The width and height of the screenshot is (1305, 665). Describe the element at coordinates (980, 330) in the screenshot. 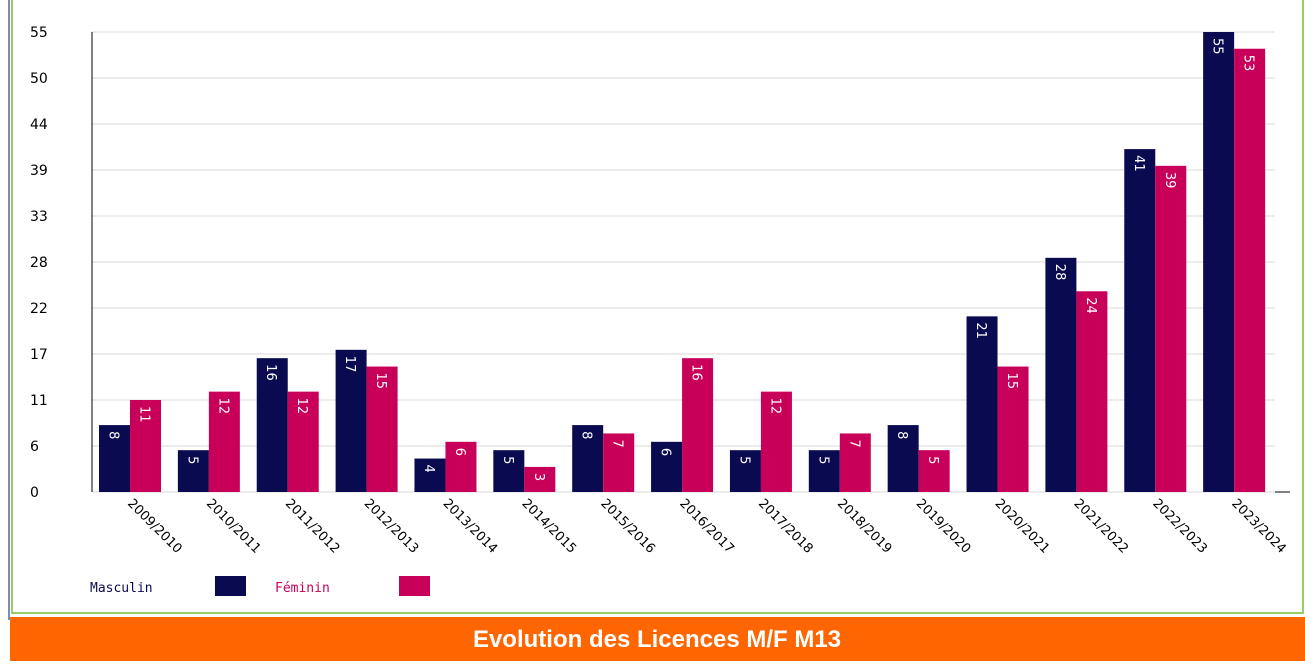

I see `value-label: 21` at that location.